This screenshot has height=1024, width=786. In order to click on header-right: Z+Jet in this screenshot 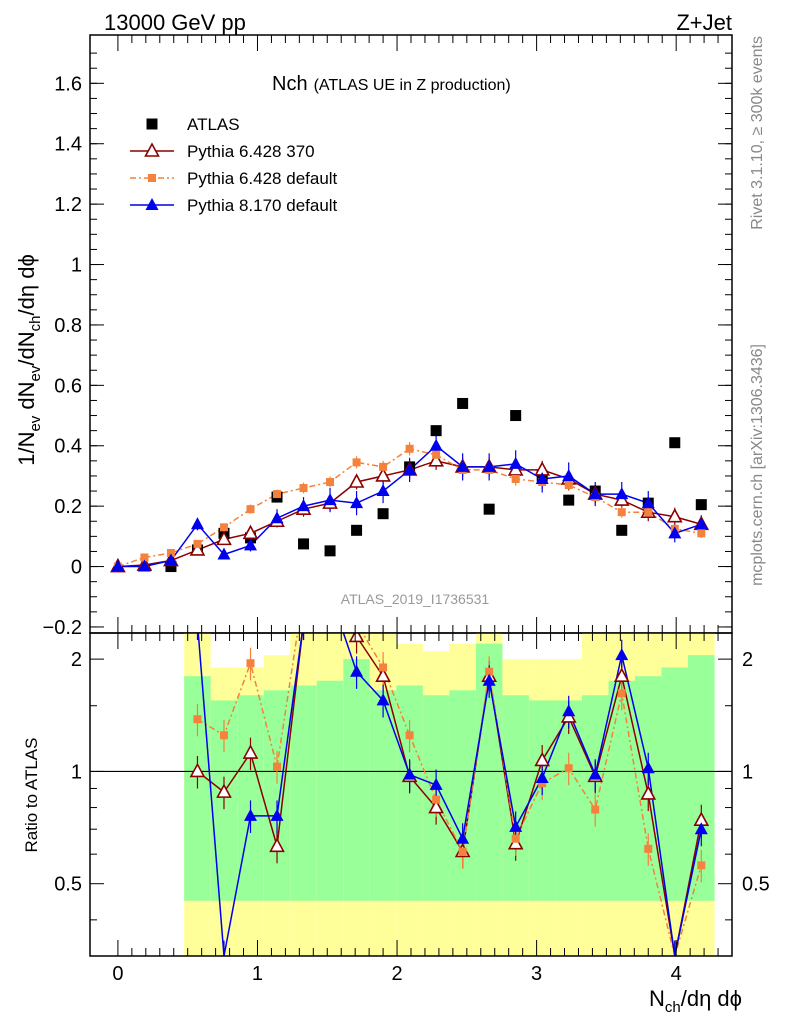, I will do `click(704, 22)`.